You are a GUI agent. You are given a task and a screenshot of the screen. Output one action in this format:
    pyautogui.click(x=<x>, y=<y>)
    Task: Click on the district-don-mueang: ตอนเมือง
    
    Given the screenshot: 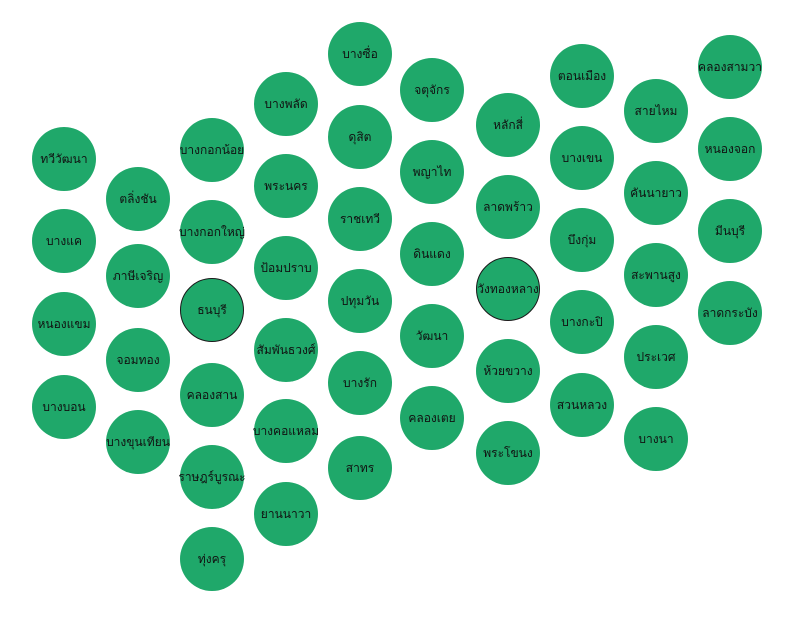 What is the action you would take?
    pyautogui.click(x=582, y=76)
    